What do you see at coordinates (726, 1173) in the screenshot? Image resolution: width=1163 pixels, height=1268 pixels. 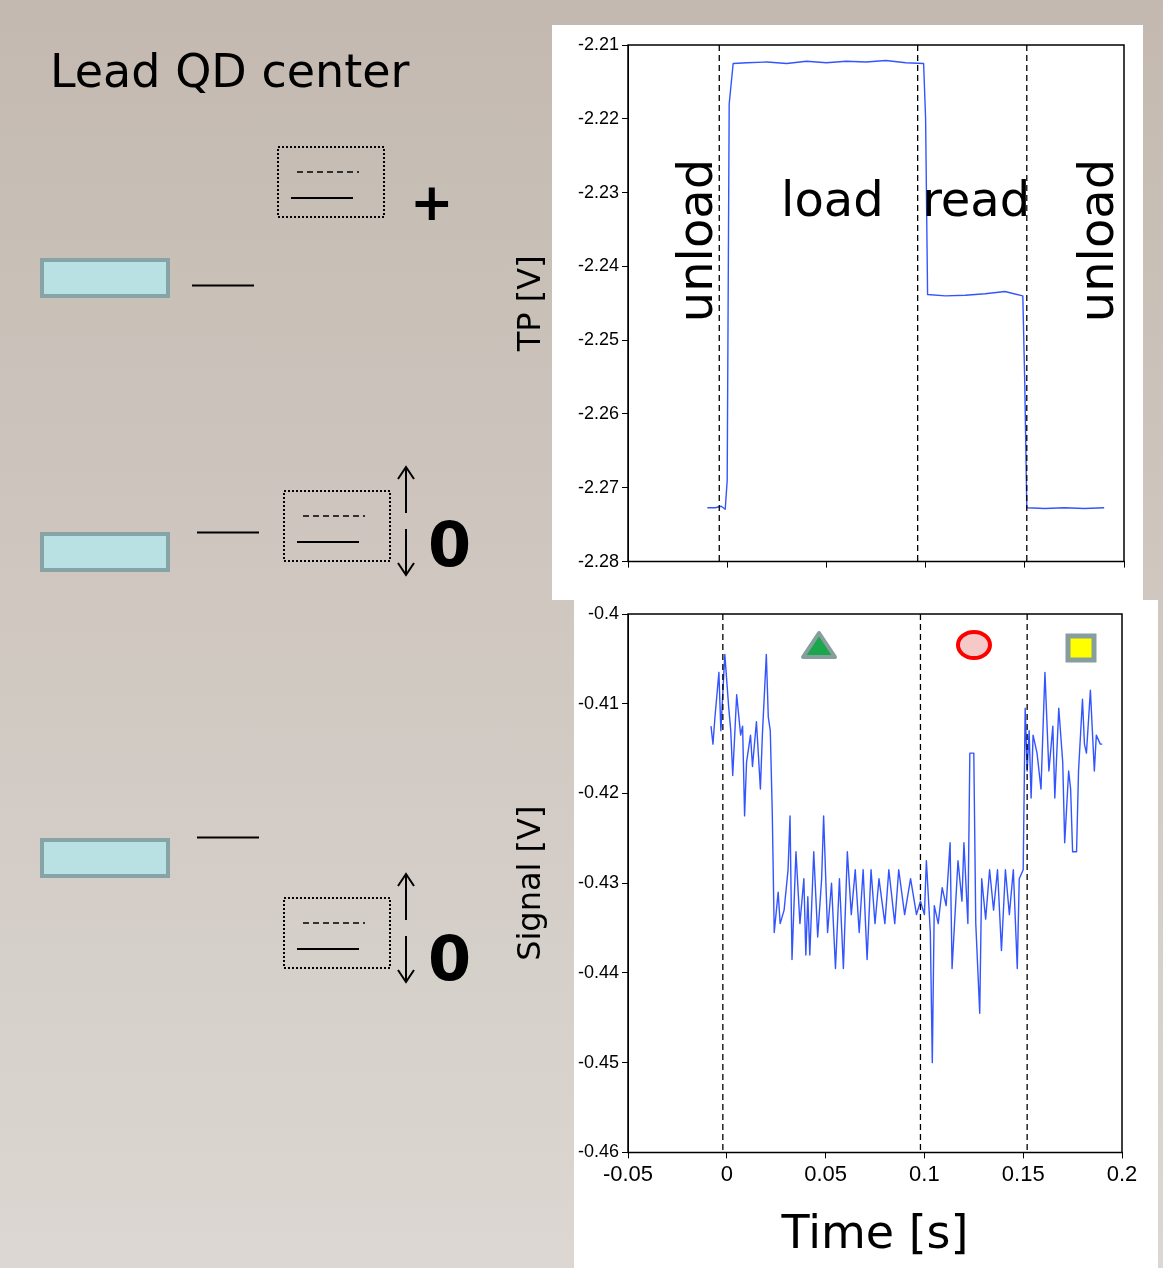 I see `x-tick-label: 0` at bounding box center [726, 1173].